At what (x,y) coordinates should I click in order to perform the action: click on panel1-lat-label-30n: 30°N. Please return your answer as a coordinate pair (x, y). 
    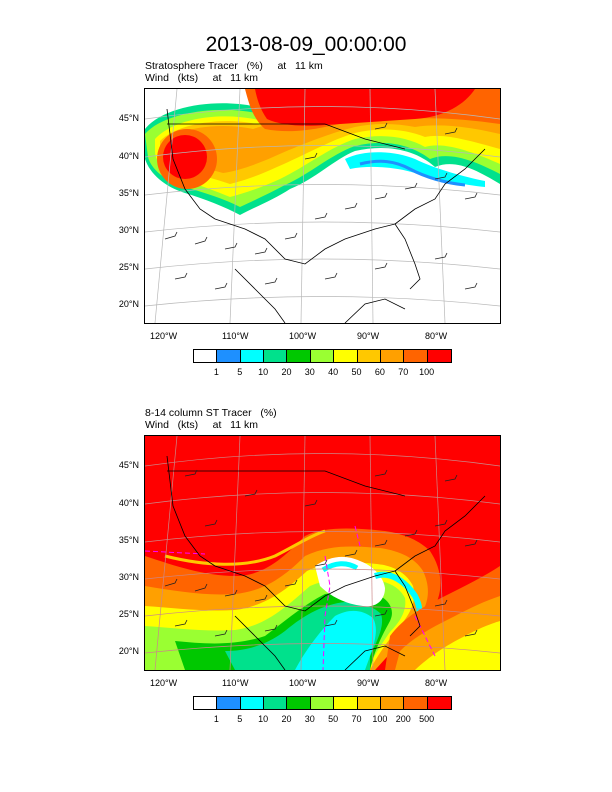
    Looking at the image, I should click on (128, 230).